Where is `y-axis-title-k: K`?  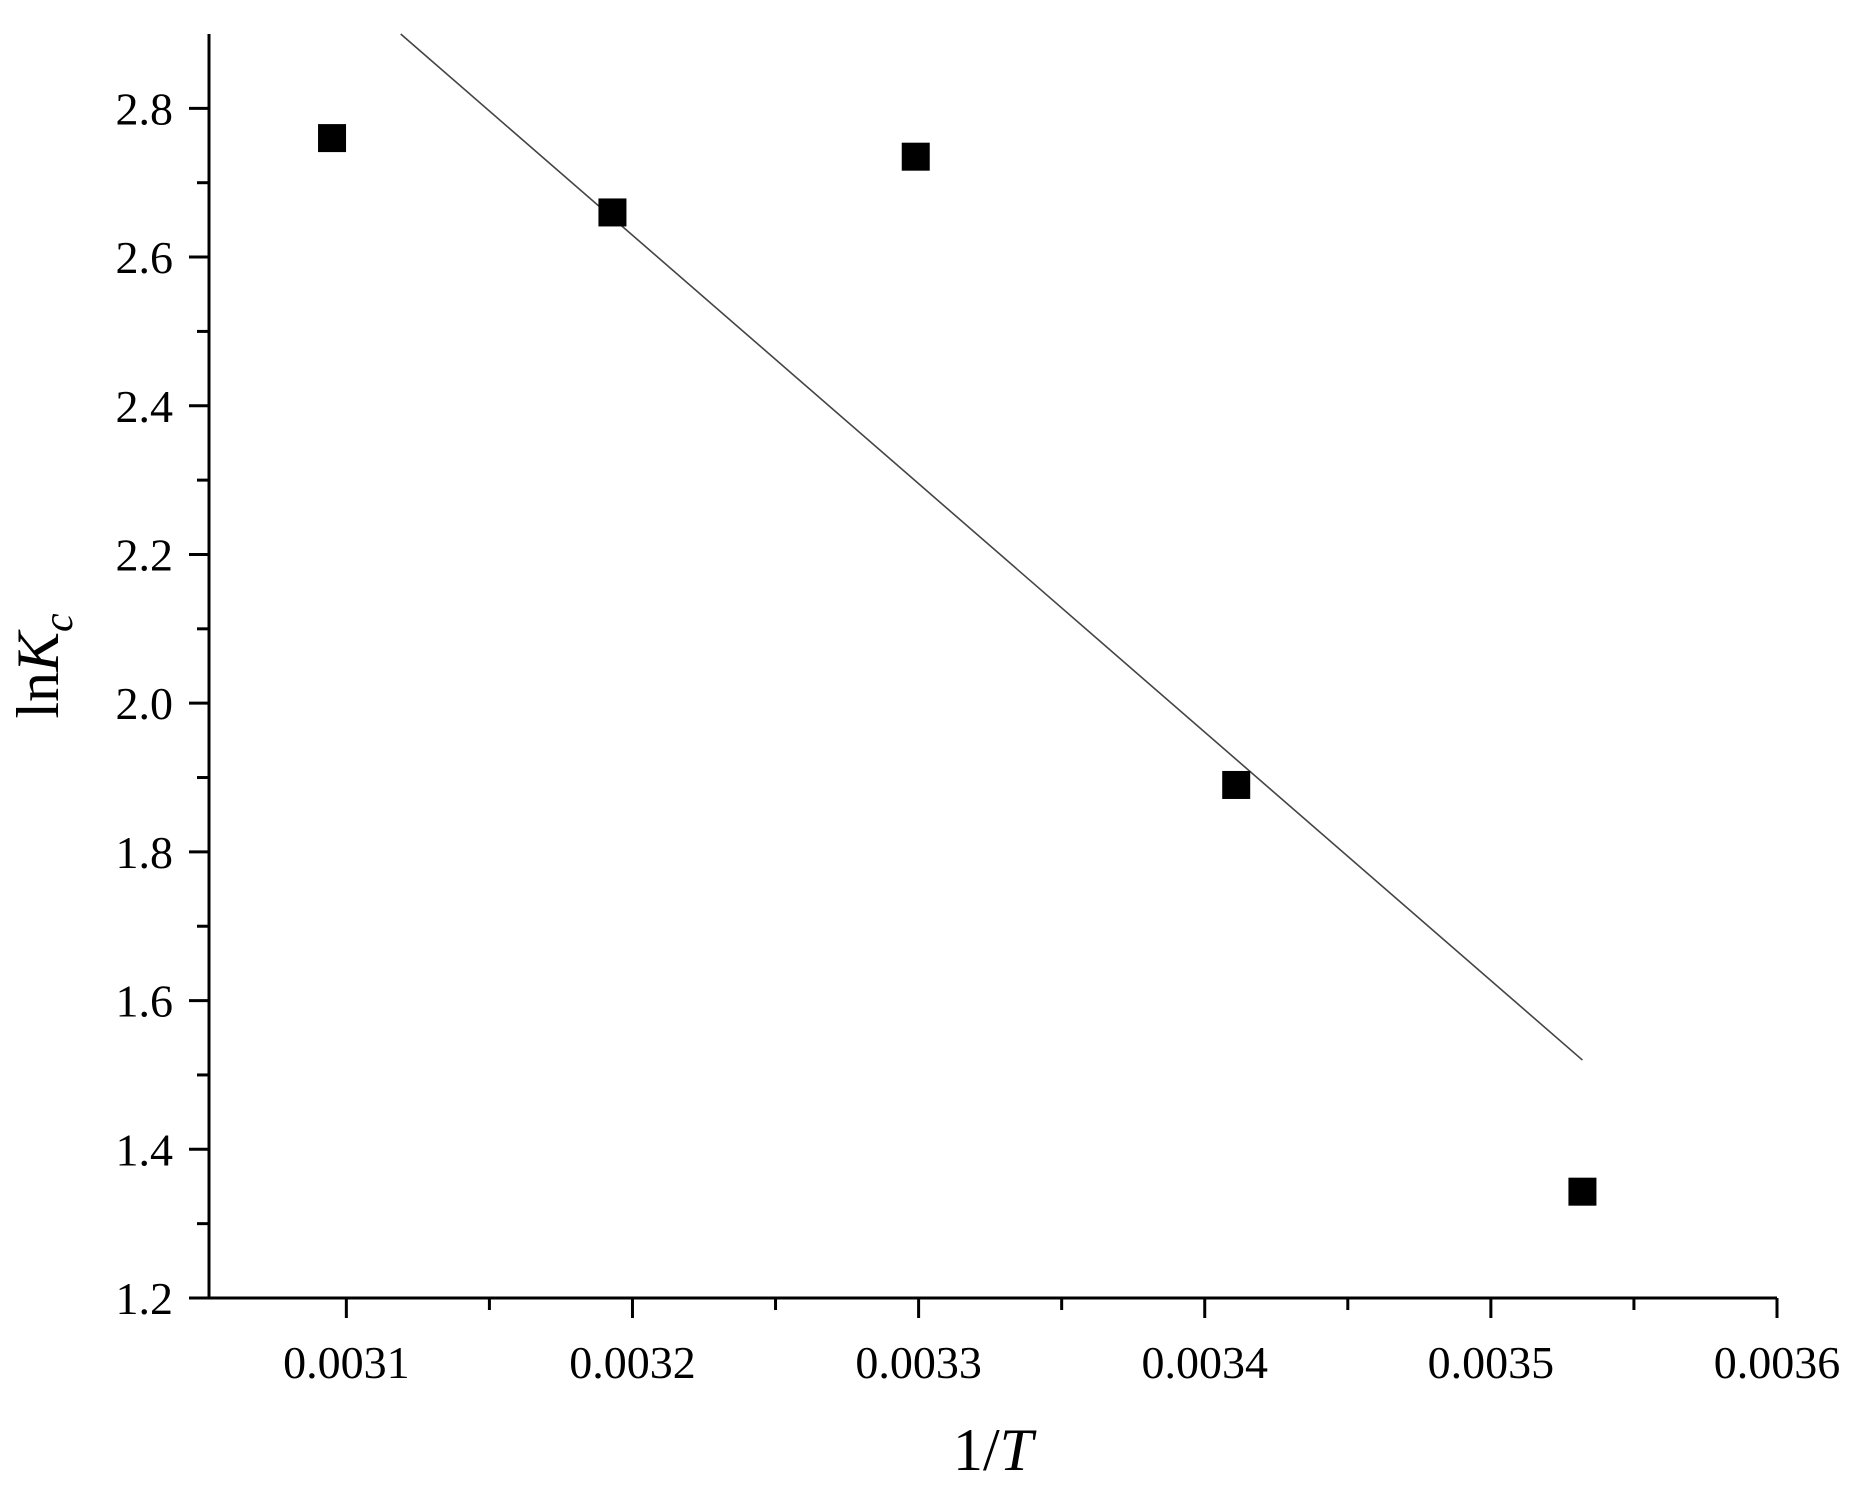
y-axis-title-k: K is located at coordinates (38, 651).